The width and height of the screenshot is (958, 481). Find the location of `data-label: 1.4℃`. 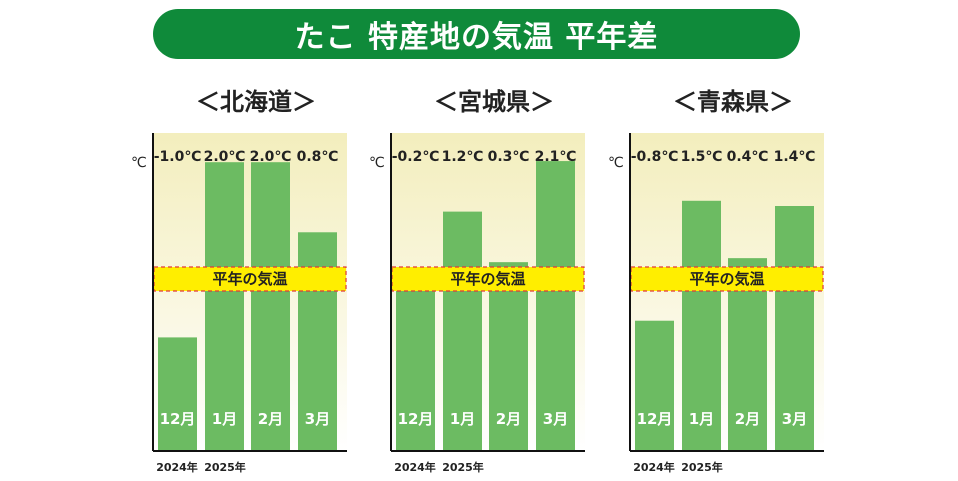

data-label: 1.4℃ is located at coordinates (795, 157).